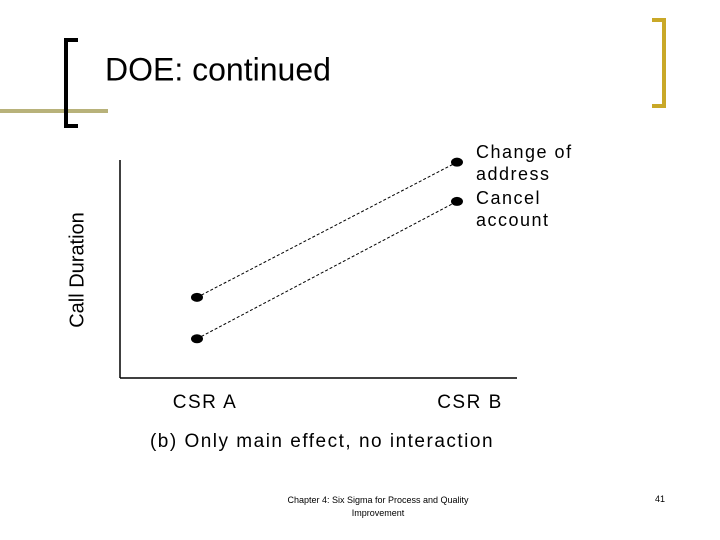  Describe the element at coordinates (54, 111) in the screenshot. I see `decor-bar` at that location.